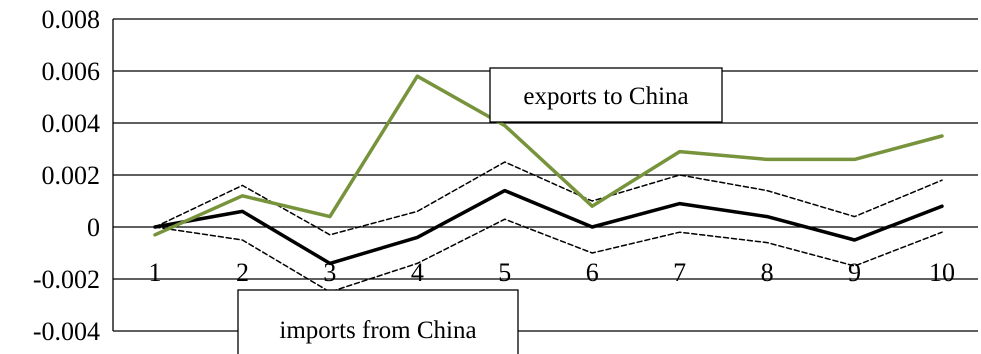  I want to click on x-axis-tick-labels: 1 2 3 4 5 6 7 8 9 10, so click(552, 272).